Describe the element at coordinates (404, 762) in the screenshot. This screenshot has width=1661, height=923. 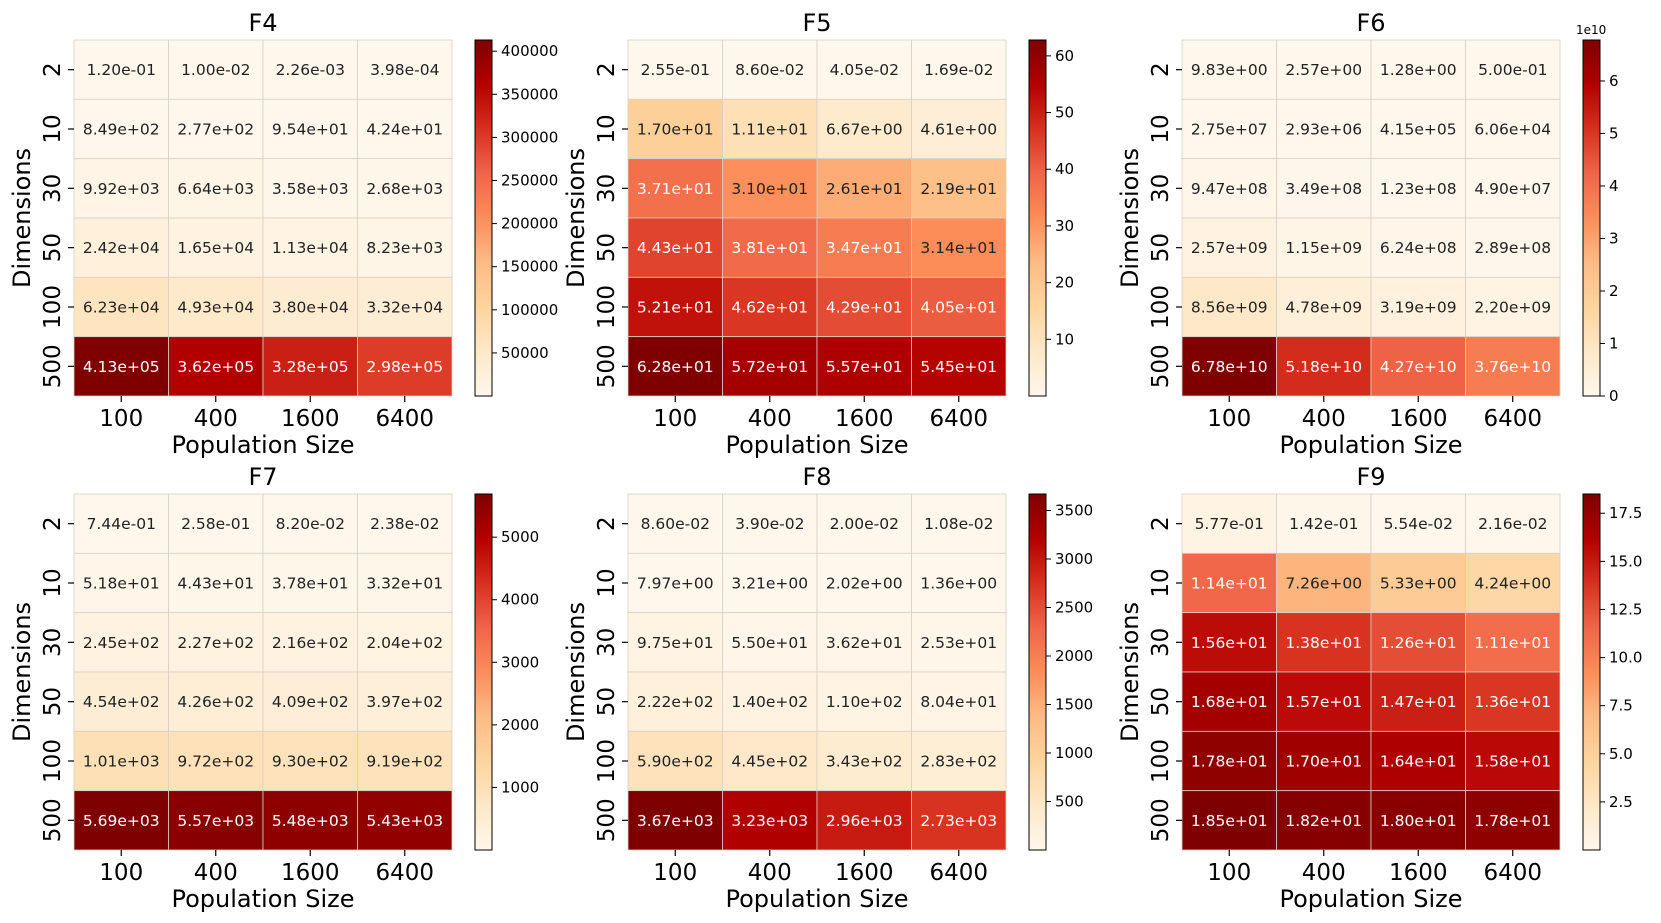
I see `cell-value-label: 9.19e+02` at that location.